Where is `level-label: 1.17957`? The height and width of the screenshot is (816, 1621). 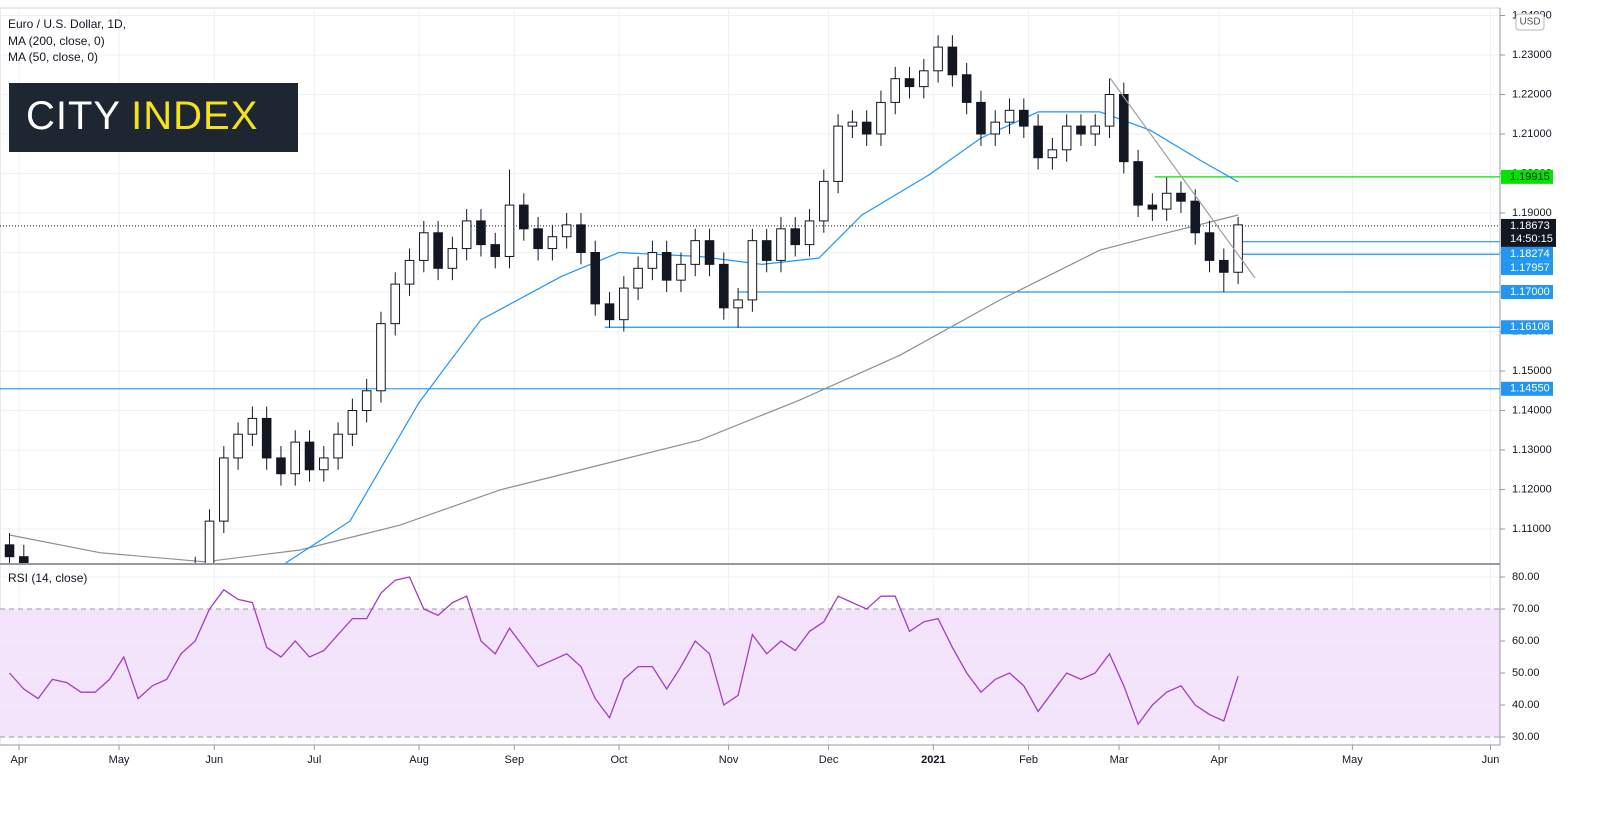 level-label: 1.17957 is located at coordinates (1530, 268).